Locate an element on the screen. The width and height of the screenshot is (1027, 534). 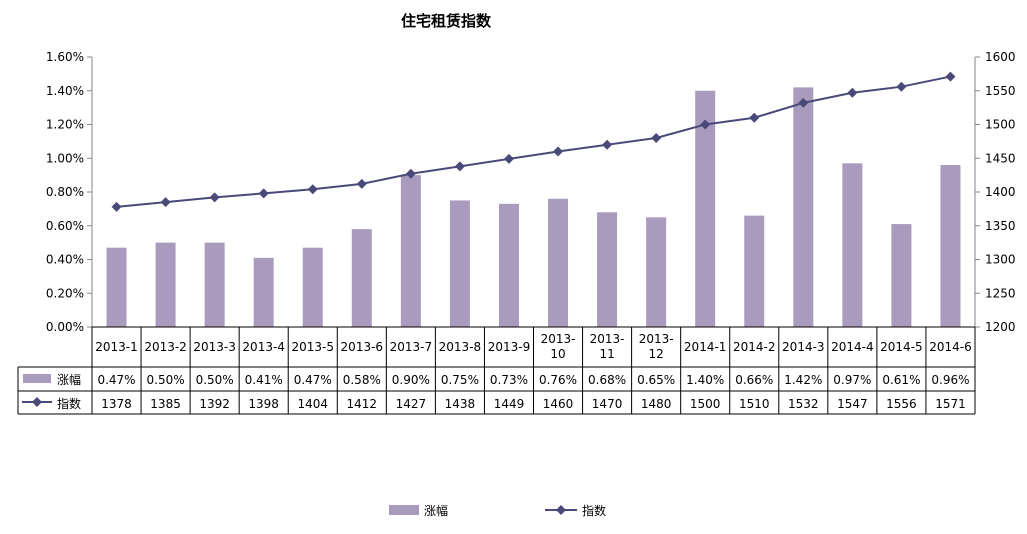
legend-line-marker is located at coordinates (561, 510).